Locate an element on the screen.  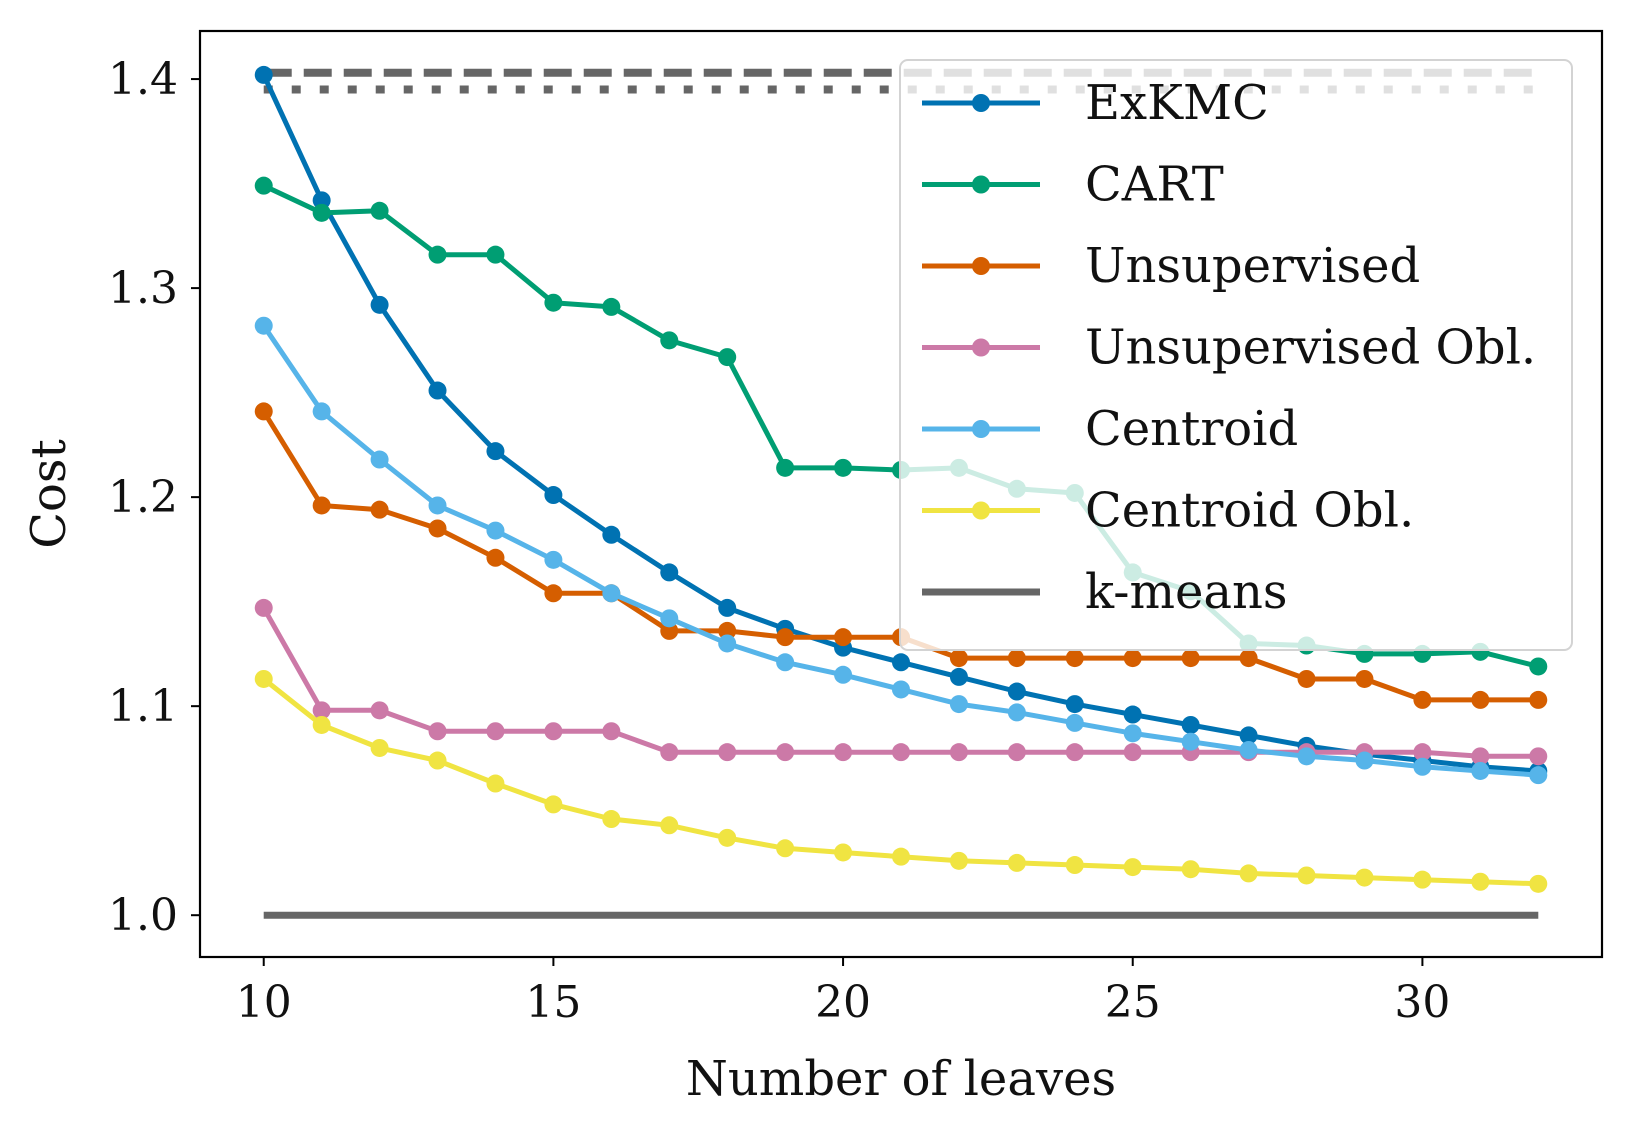
y-axis-label: Cost is located at coordinates (49, 494).